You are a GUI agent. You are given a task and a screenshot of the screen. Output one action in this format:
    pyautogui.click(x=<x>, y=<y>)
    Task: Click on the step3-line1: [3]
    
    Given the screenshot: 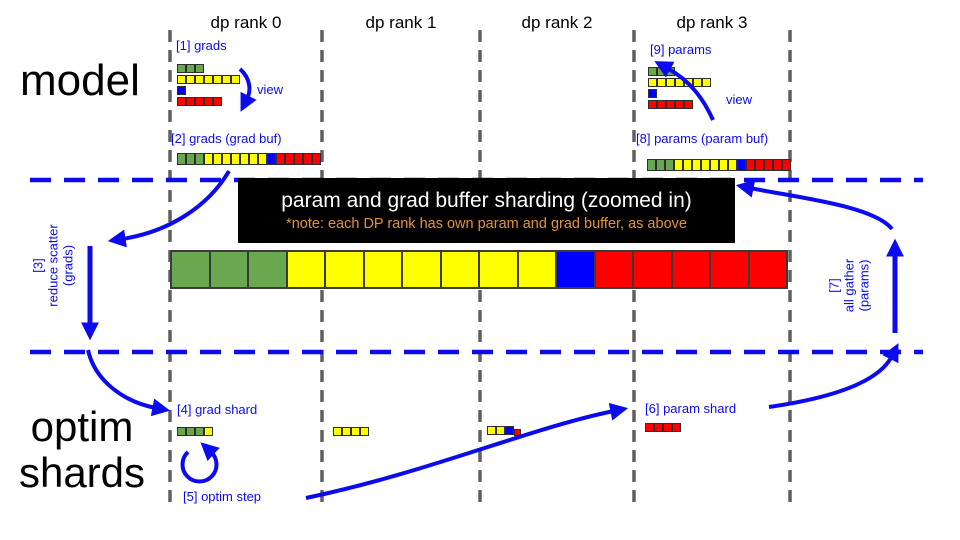 What is the action you would take?
    pyautogui.click(x=38, y=265)
    